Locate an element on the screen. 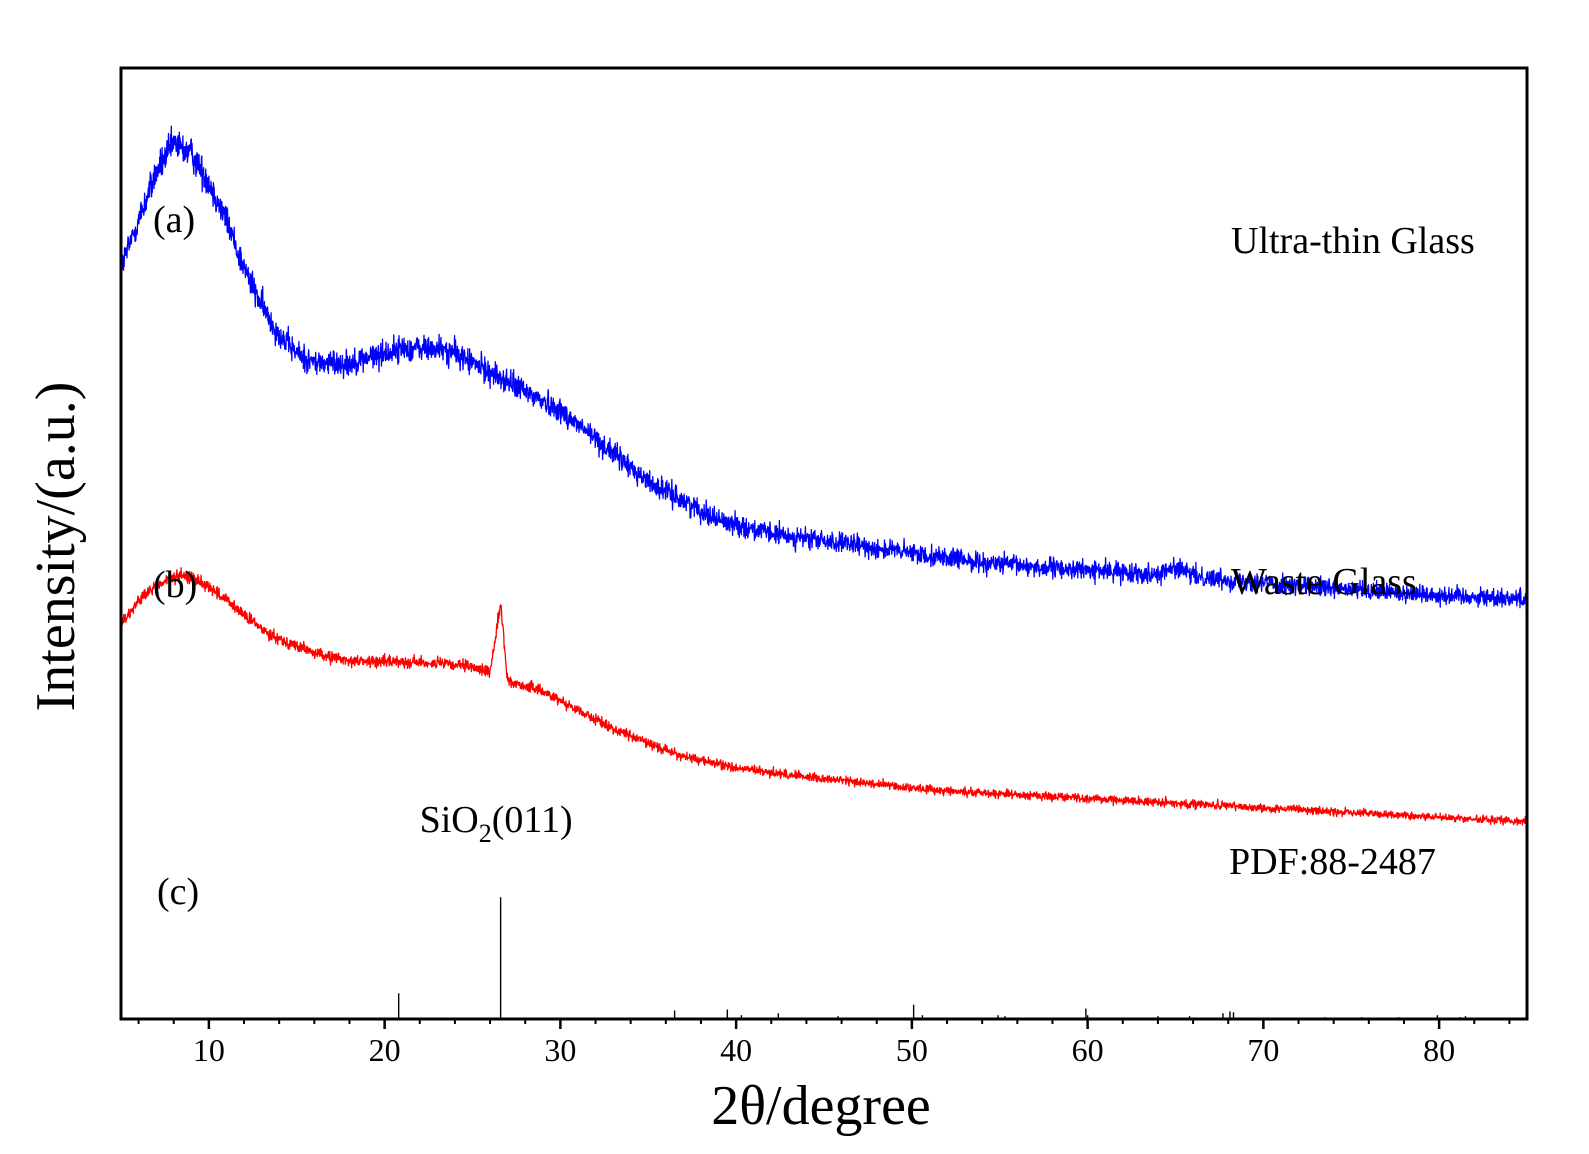  sio2-peak-label-subscript: 2 is located at coordinates (485, 833).